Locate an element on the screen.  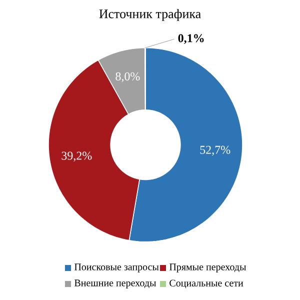
data-label: 52,7% is located at coordinates (215, 151).